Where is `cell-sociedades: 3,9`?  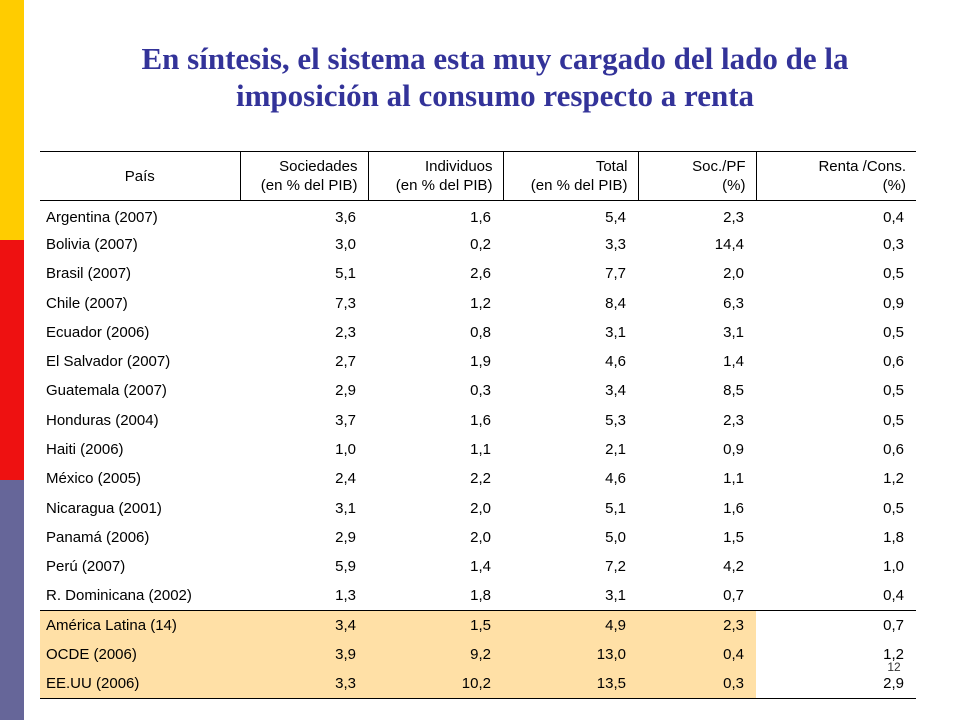 cell-sociedades: 3,9 is located at coordinates (304, 654).